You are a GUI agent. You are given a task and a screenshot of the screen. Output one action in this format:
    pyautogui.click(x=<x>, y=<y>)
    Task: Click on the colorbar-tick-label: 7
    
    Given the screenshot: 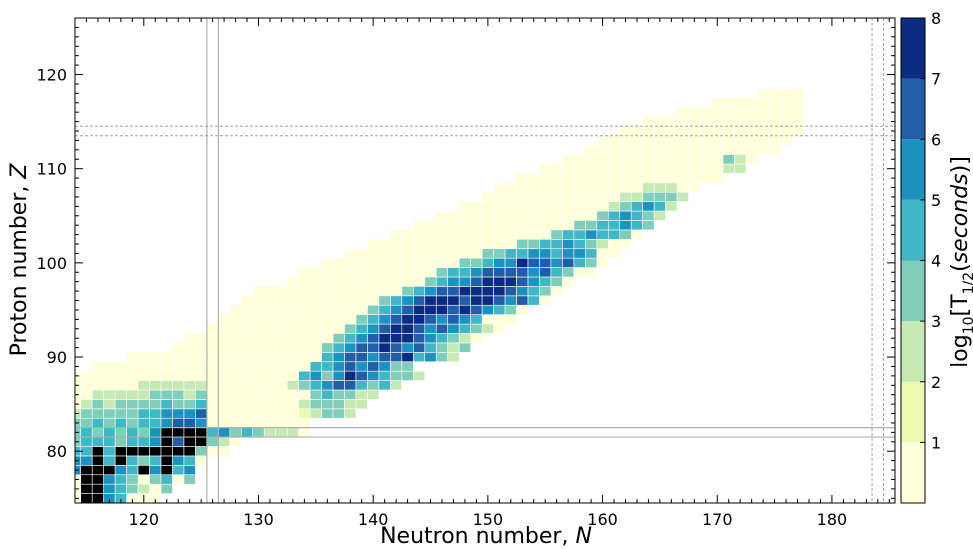 What is the action you would take?
    pyautogui.click(x=936, y=79)
    